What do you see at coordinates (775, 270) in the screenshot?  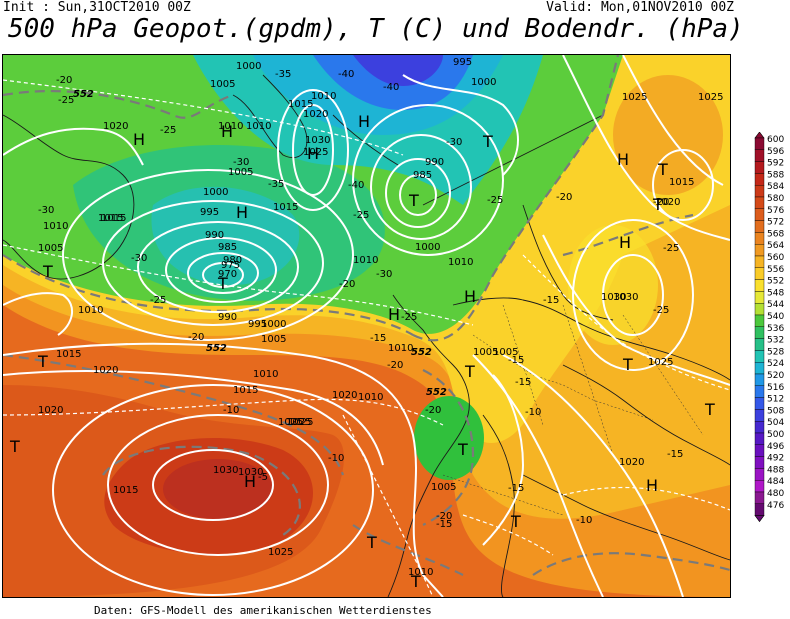 I see `legend-label: 556` at bounding box center [775, 270].